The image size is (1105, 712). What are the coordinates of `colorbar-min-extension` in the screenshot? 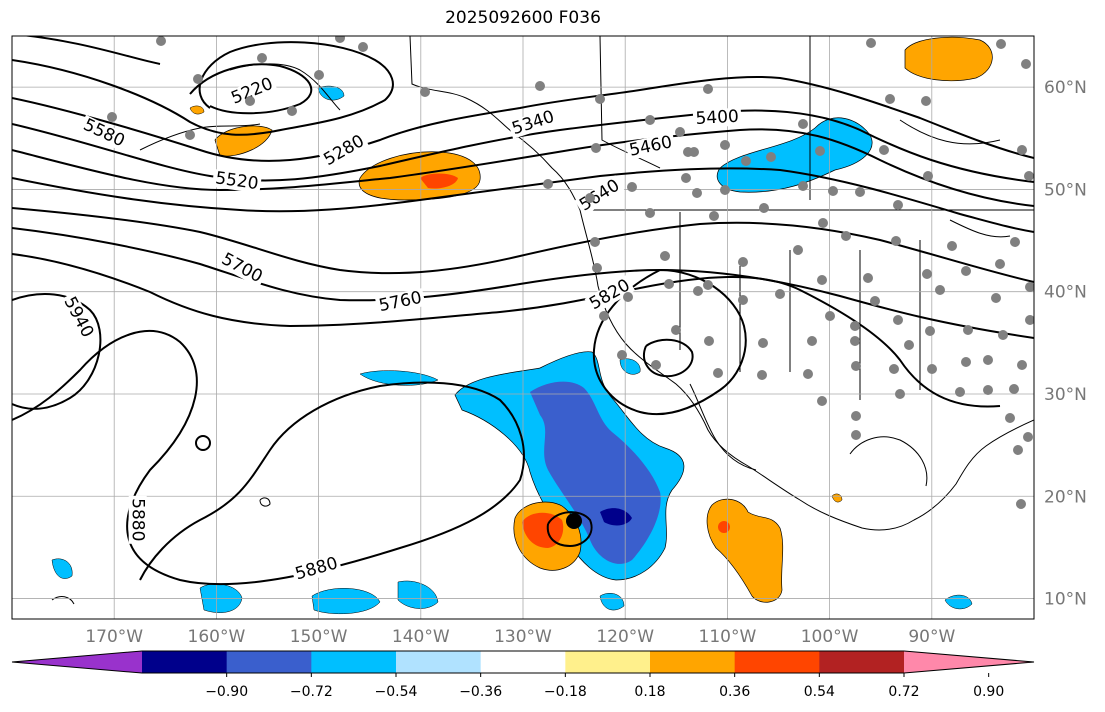 It's located at (77, 662).